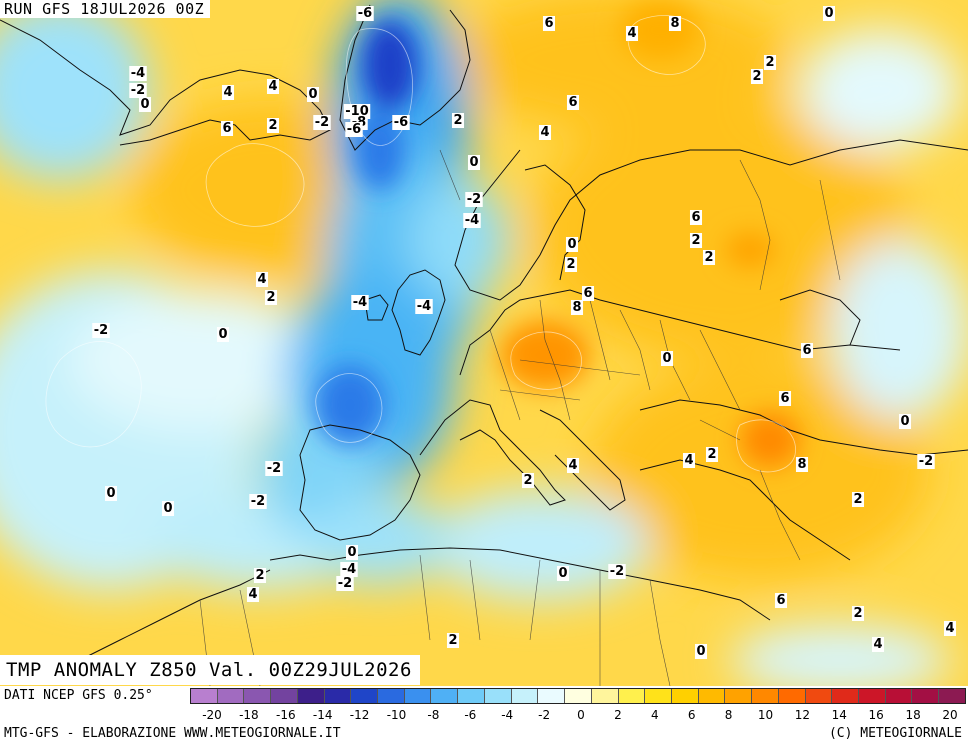 This screenshot has height=745, width=968. What do you see at coordinates (913, 715) in the screenshot?
I see `color-scale-tick: 18` at bounding box center [913, 715].